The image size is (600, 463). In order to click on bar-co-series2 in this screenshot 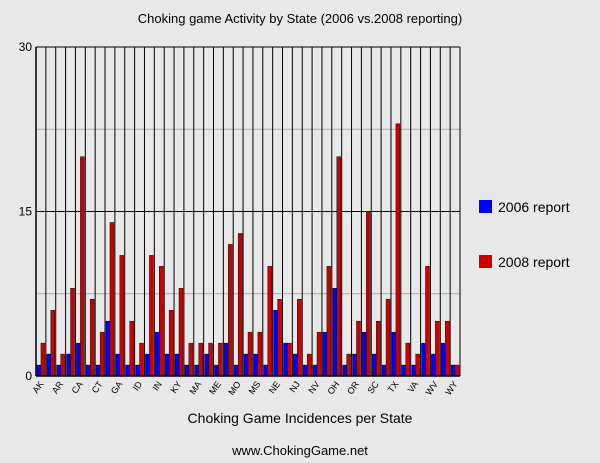, I will do `click(92, 338)`.